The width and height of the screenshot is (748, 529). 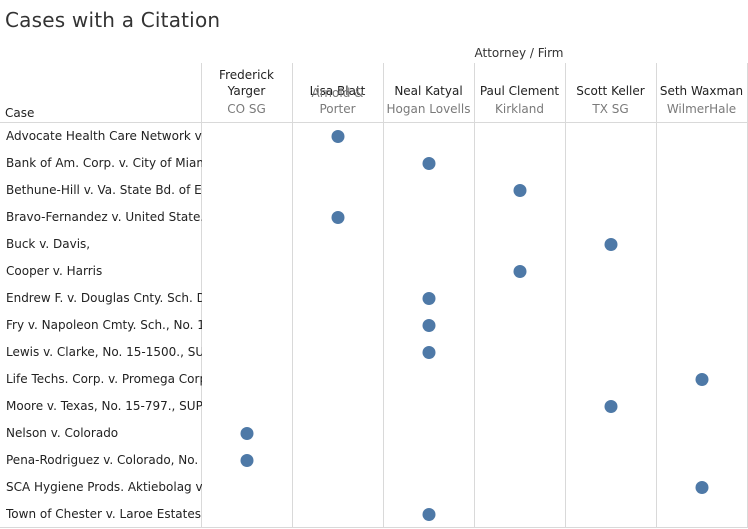 I want to click on column-header: Neal Katyal Hogan Lovells, so click(x=428, y=89).